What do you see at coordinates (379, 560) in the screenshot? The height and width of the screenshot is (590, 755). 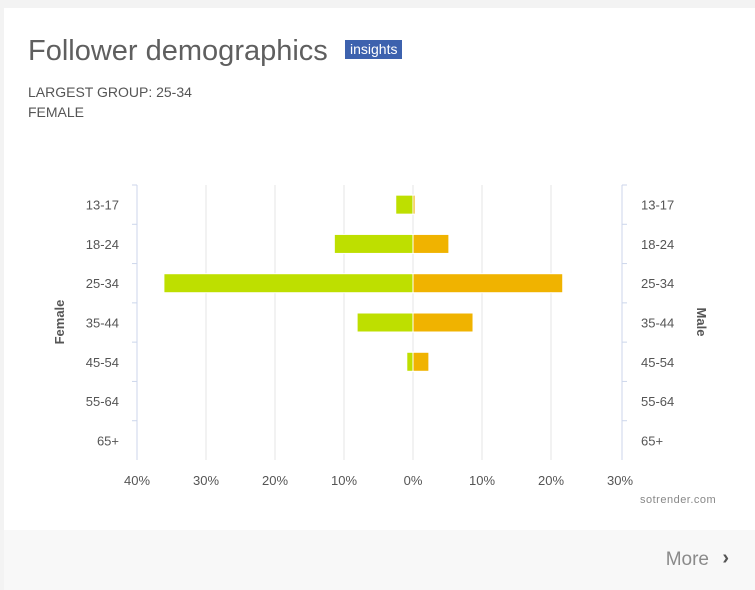 I see `card-footer: More ›` at bounding box center [379, 560].